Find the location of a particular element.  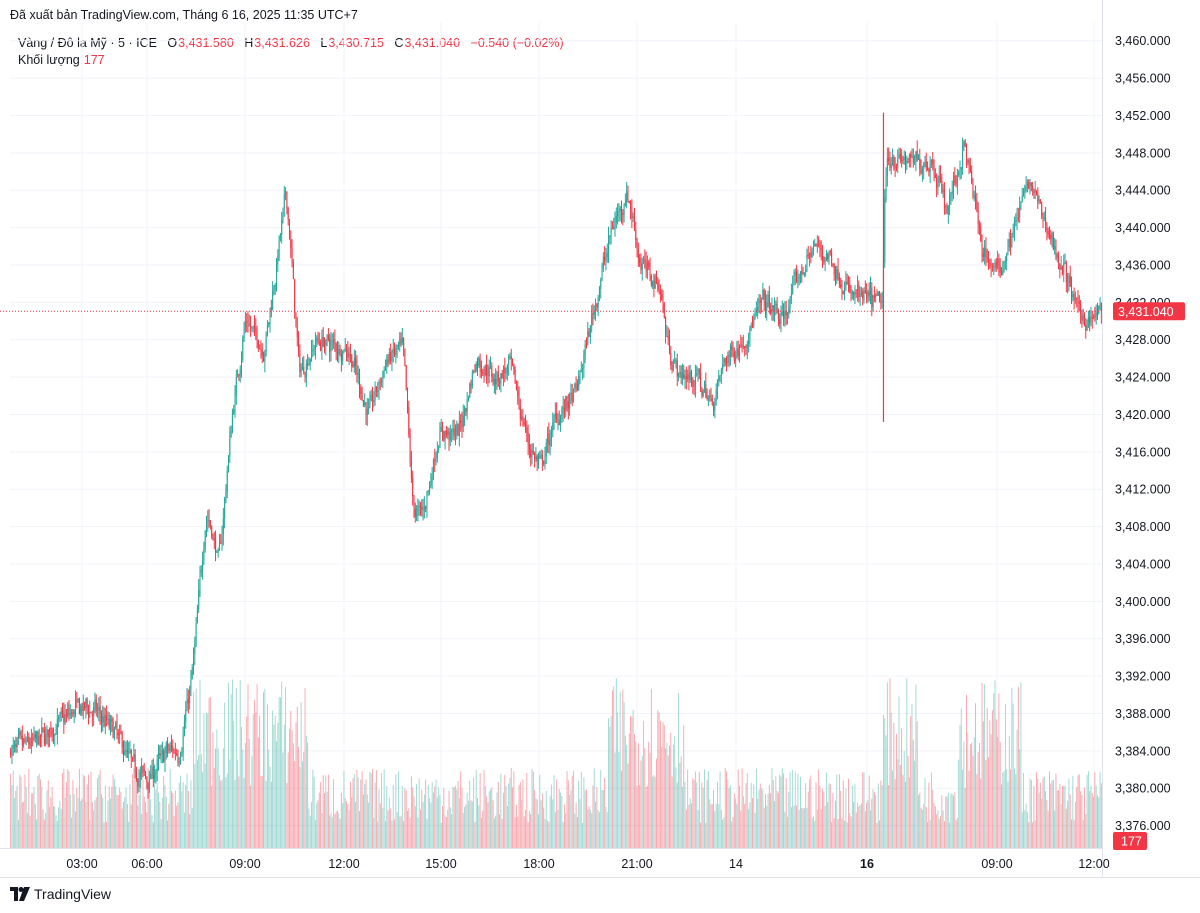

tradingview-logo: TradingView is located at coordinates (60, 894).